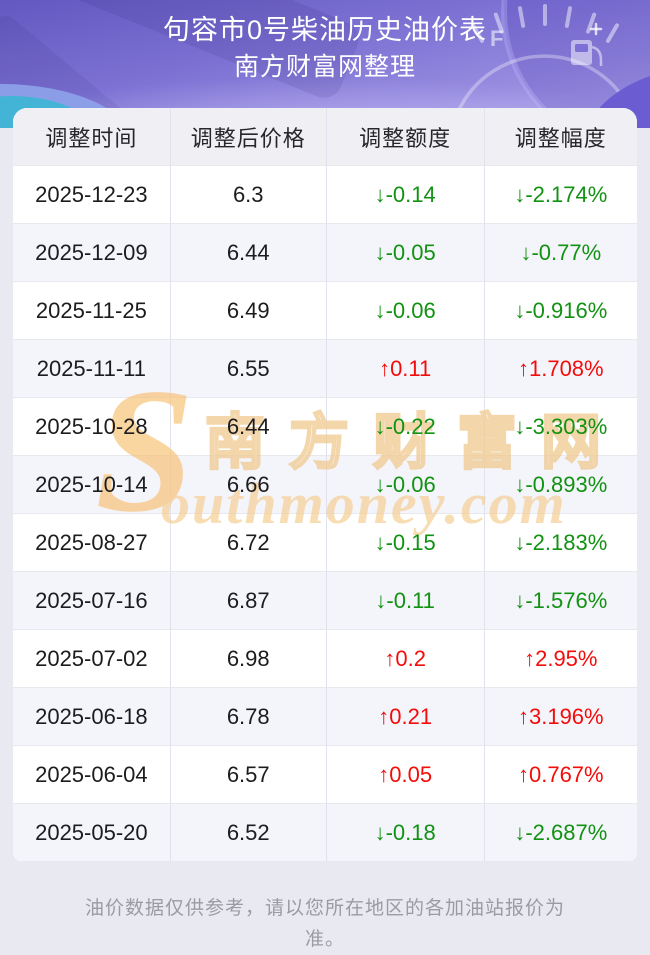 The width and height of the screenshot is (650, 955). What do you see at coordinates (324, 67) in the screenshot?
I see `page-subtitle: 南方财富网整理` at bounding box center [324, 67].